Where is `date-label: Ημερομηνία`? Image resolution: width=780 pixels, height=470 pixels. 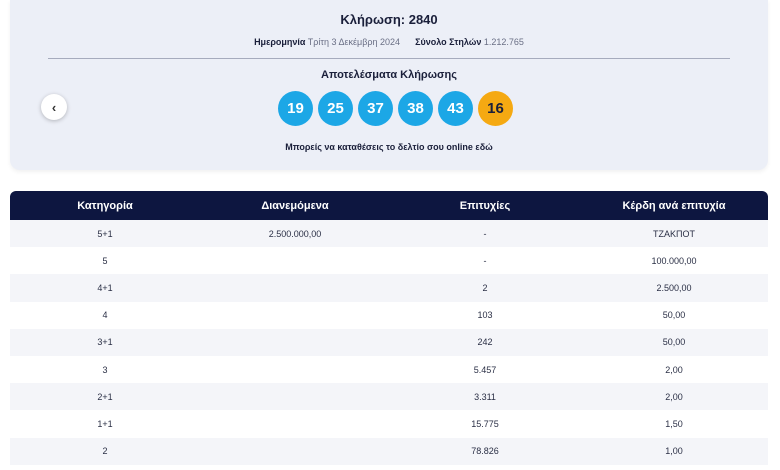 date-label: Ημερομηνία is located at coordinates (280, 42).